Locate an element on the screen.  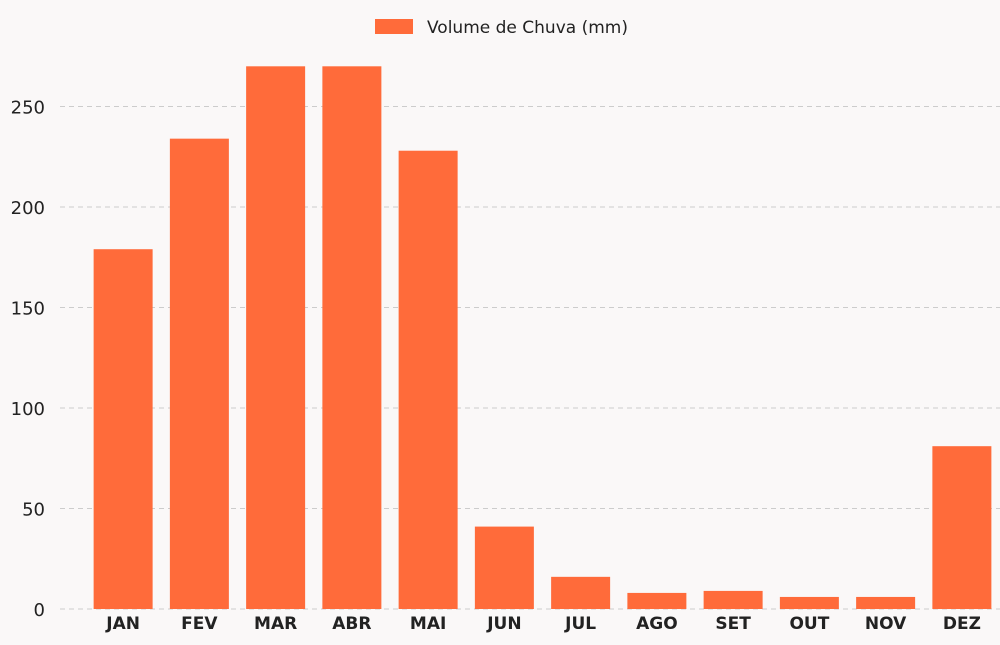
legend-swatch is located at coordinates (394, 26).